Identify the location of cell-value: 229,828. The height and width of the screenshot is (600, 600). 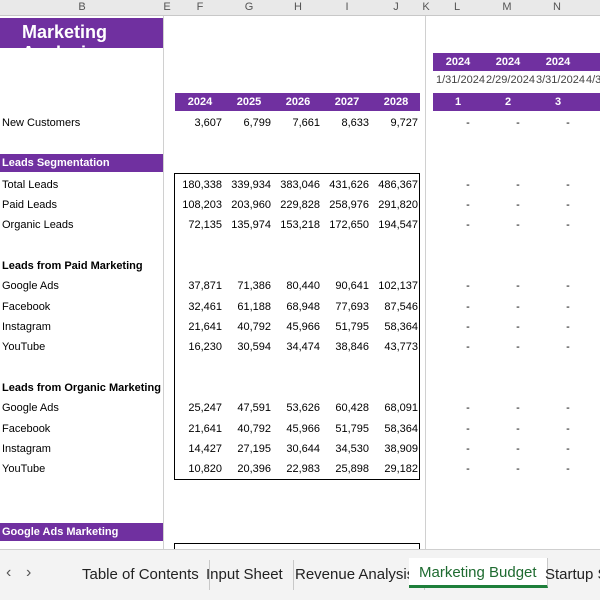
(300, 205).